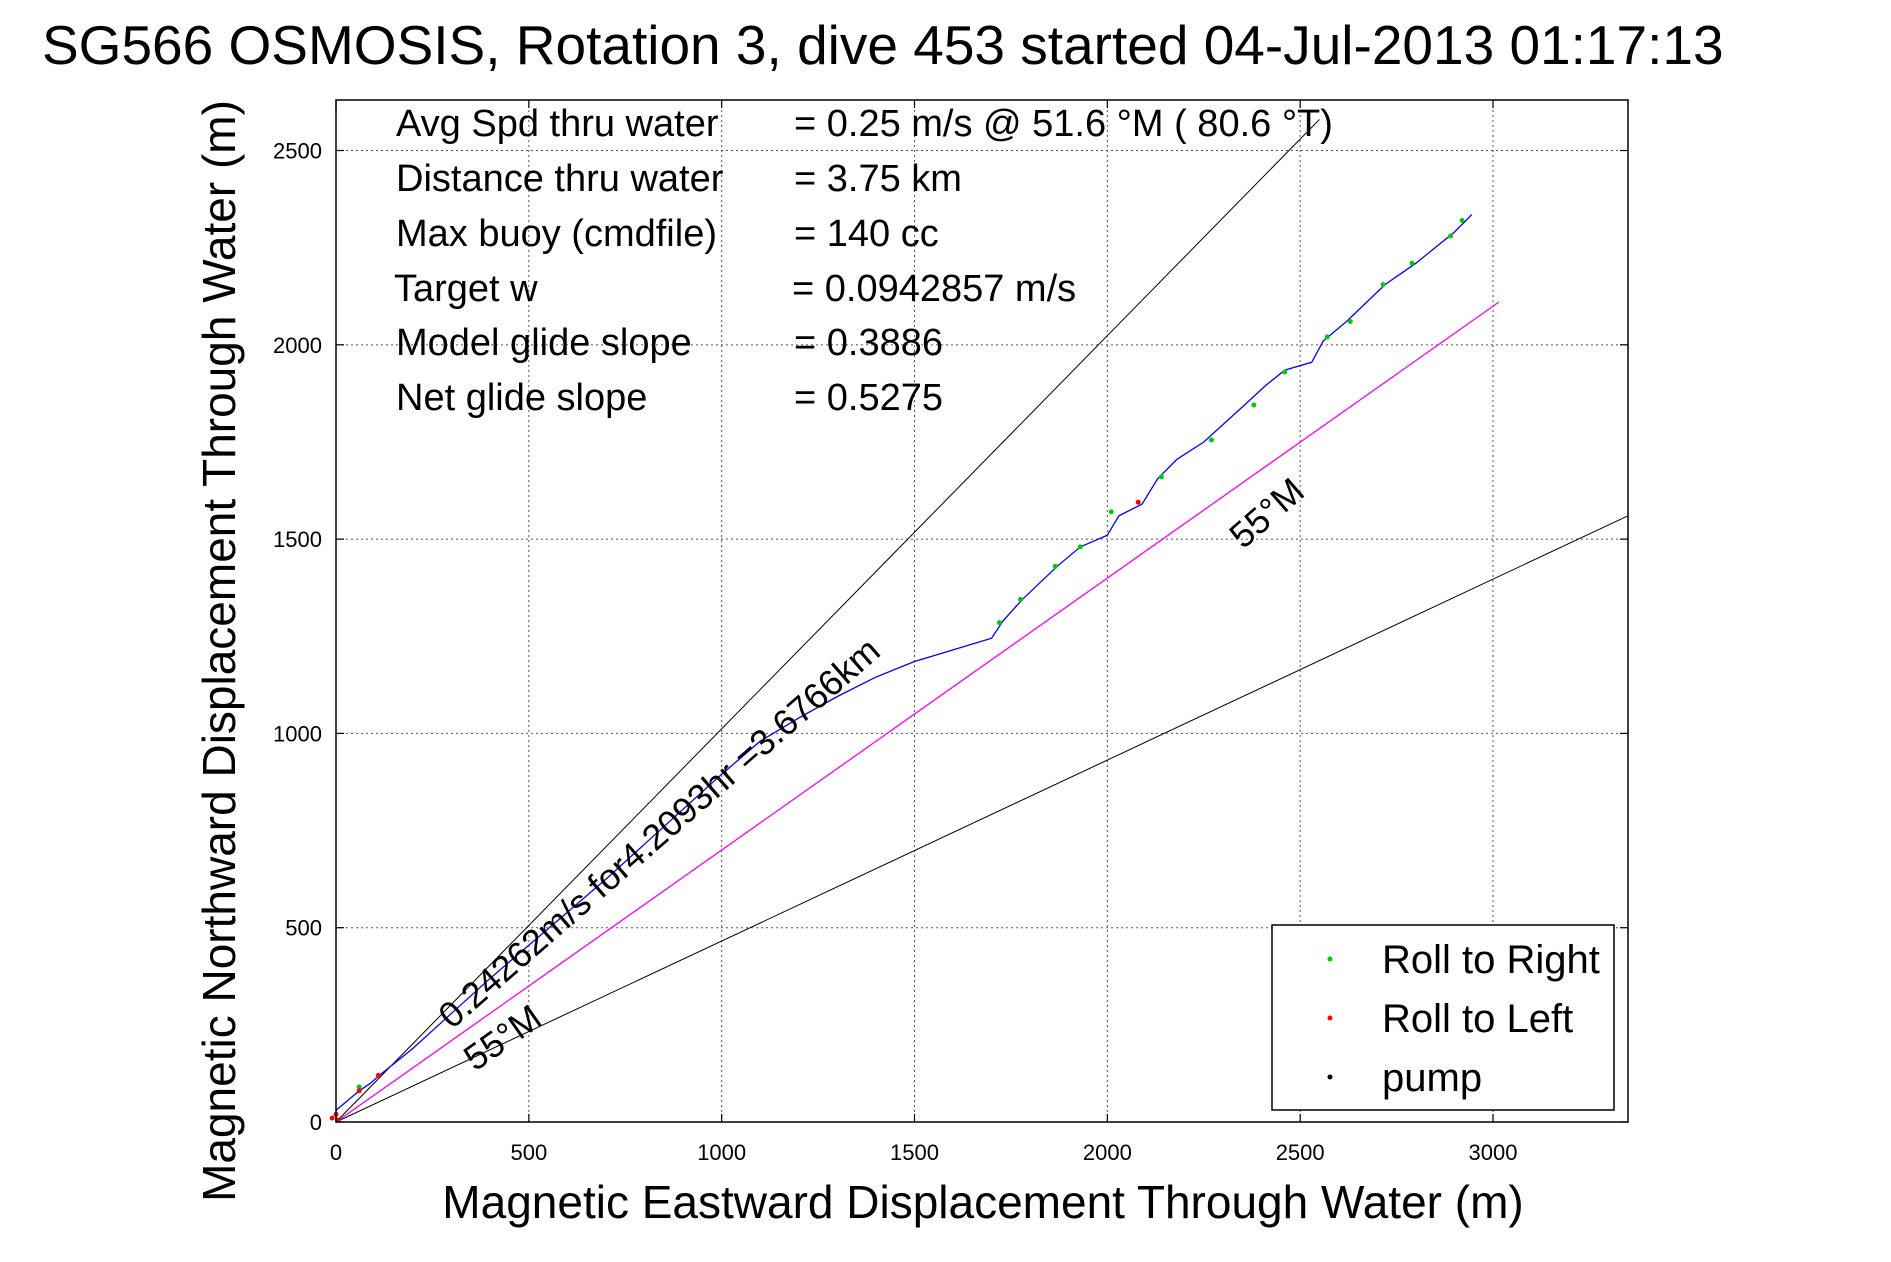 The image size is (1891, 1262). What do you see at coordinates (557, 124) in the screenshot?
I see `stat-label-avg-speed: Avg Spd thru water` at bounding box center [557, 124].